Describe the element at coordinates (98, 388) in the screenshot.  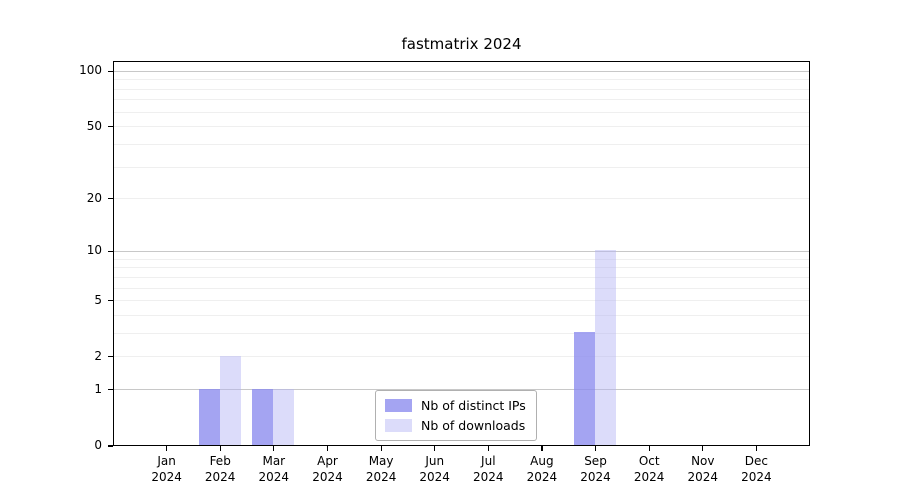
I see `y-tick-label: 1` at that location.